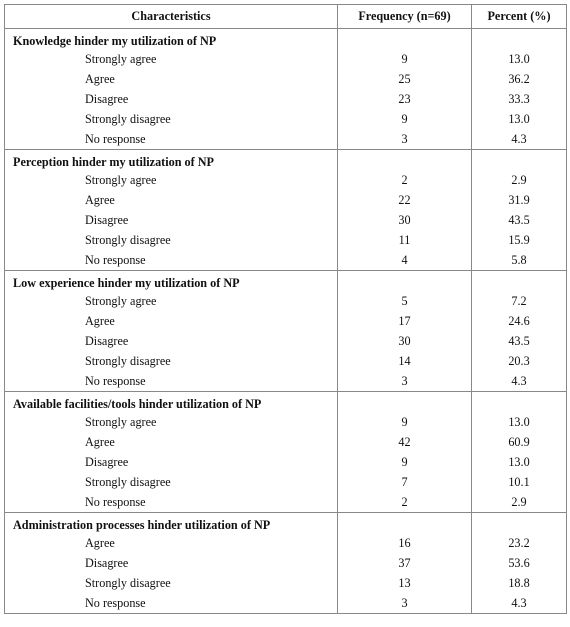  I want to click on percent-value: 24.6, so click(519, 321).